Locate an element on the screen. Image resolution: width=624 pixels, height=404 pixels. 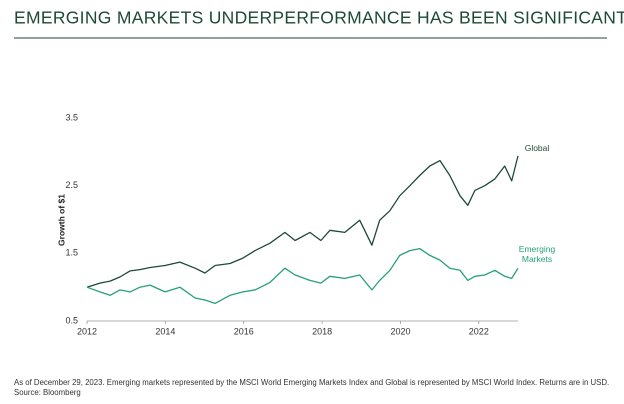
x-tick-label: 2020 is located at coordinates (400, 331).